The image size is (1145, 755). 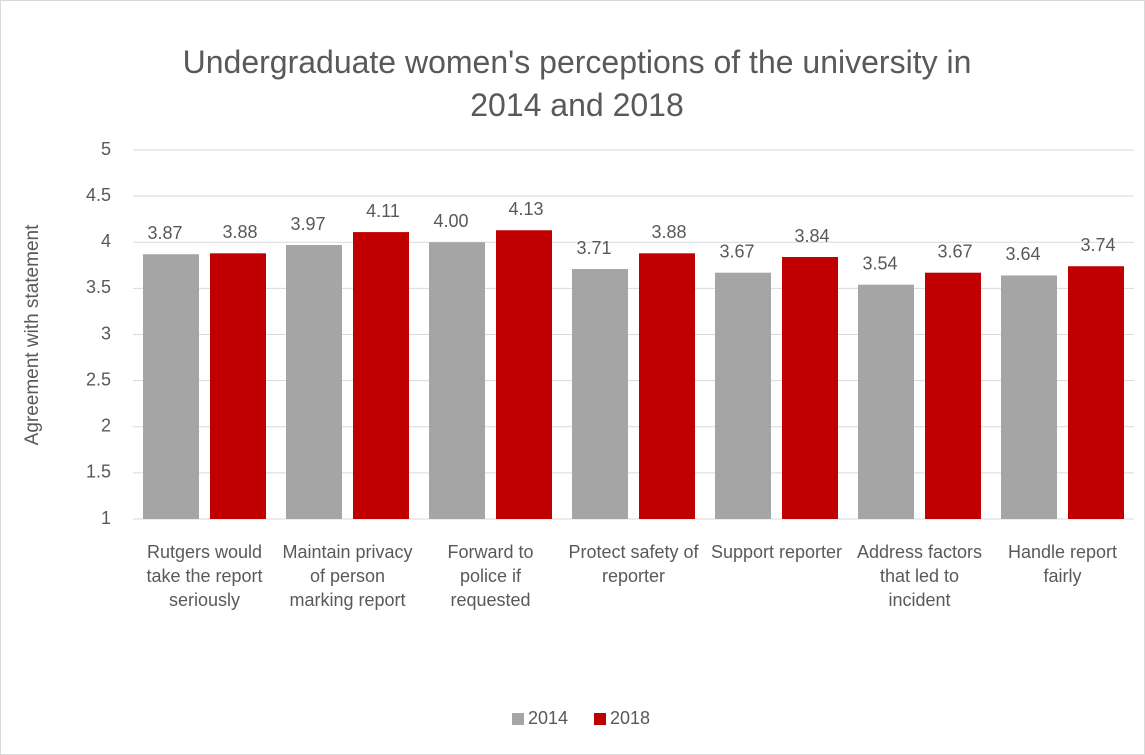 I want to click on x-tick-label: Protect safety of reporter, so click(x=633, y=564).